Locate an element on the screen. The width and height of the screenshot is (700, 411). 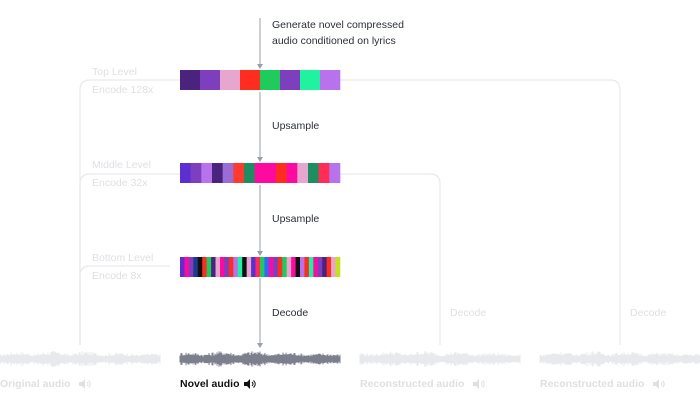
waveform-label-reconstructed-2: Reconstructed audio is located at coordinates (592, 384).